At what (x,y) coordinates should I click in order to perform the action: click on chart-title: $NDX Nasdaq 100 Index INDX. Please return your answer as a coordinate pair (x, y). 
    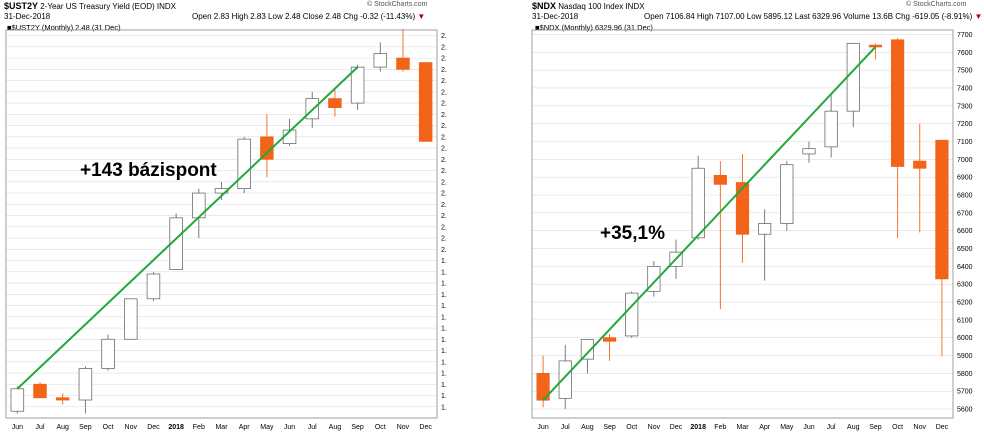
    Looking at the image, I should click on (588, 6).